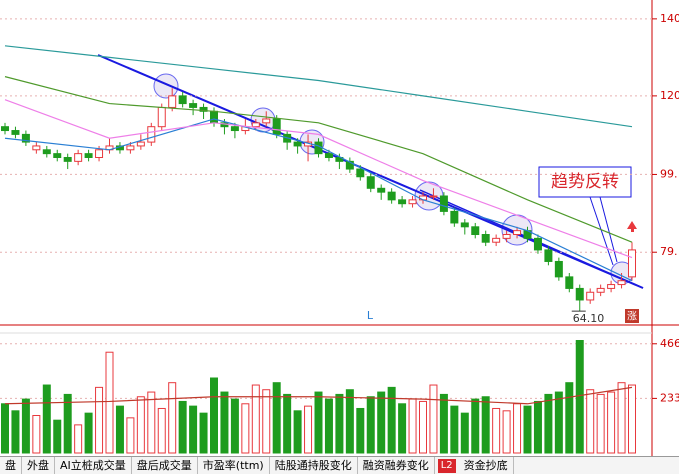 This screenshot has width=679, height=474. What do you see at coordinates (165, 465) in the screenshot?
I see `tab: 盘后成交量` at bounding box center [165, 465].